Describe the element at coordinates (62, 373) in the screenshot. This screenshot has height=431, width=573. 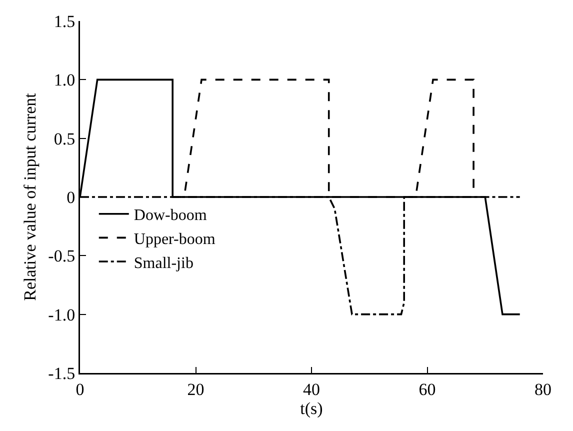
I see `y-tick-label: -1.5` at that location.